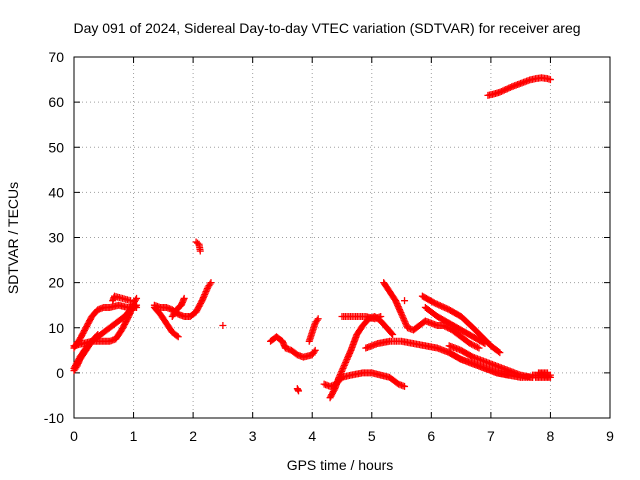 This screenshot has width=640, height=480. Describe the element at coordinates (479, 364) in the screenshot. I see `series-arc-w` at that location.